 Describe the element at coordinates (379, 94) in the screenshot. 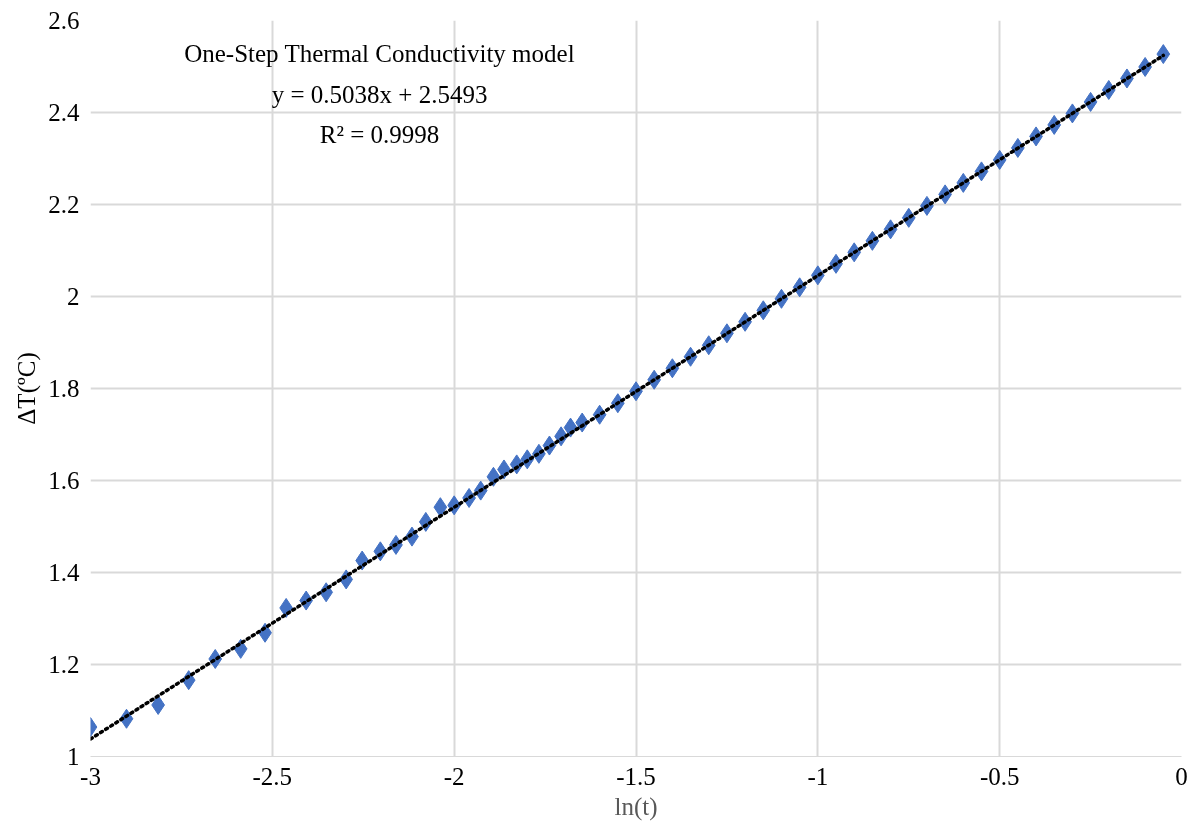

I see `annotation: y = 0.5038x + 2.5493` at that location.